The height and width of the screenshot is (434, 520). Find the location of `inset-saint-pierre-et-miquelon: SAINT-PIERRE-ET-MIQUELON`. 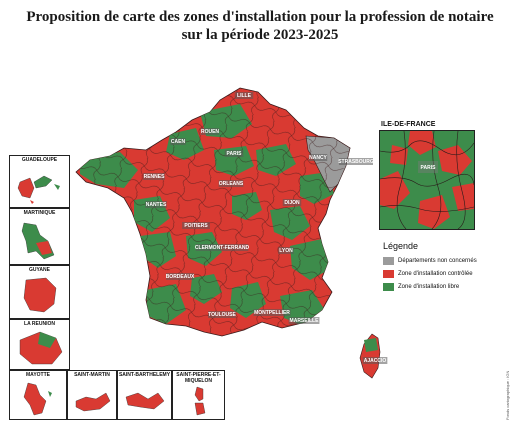

inset-saint-pierre-et-miquelon: SAINT-PIERRE-ET-MIQUELON is located at coordinates (198, 395).